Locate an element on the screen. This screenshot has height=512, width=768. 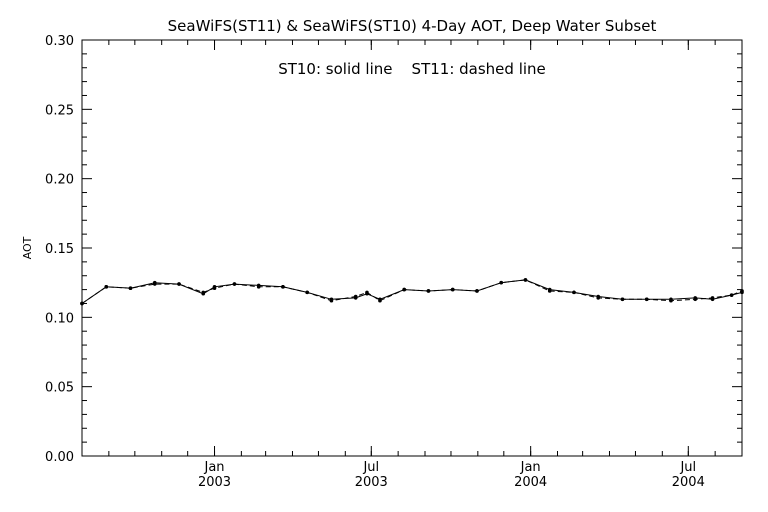
y-tick-label: 0.00 is located at coordinates (59, 457).